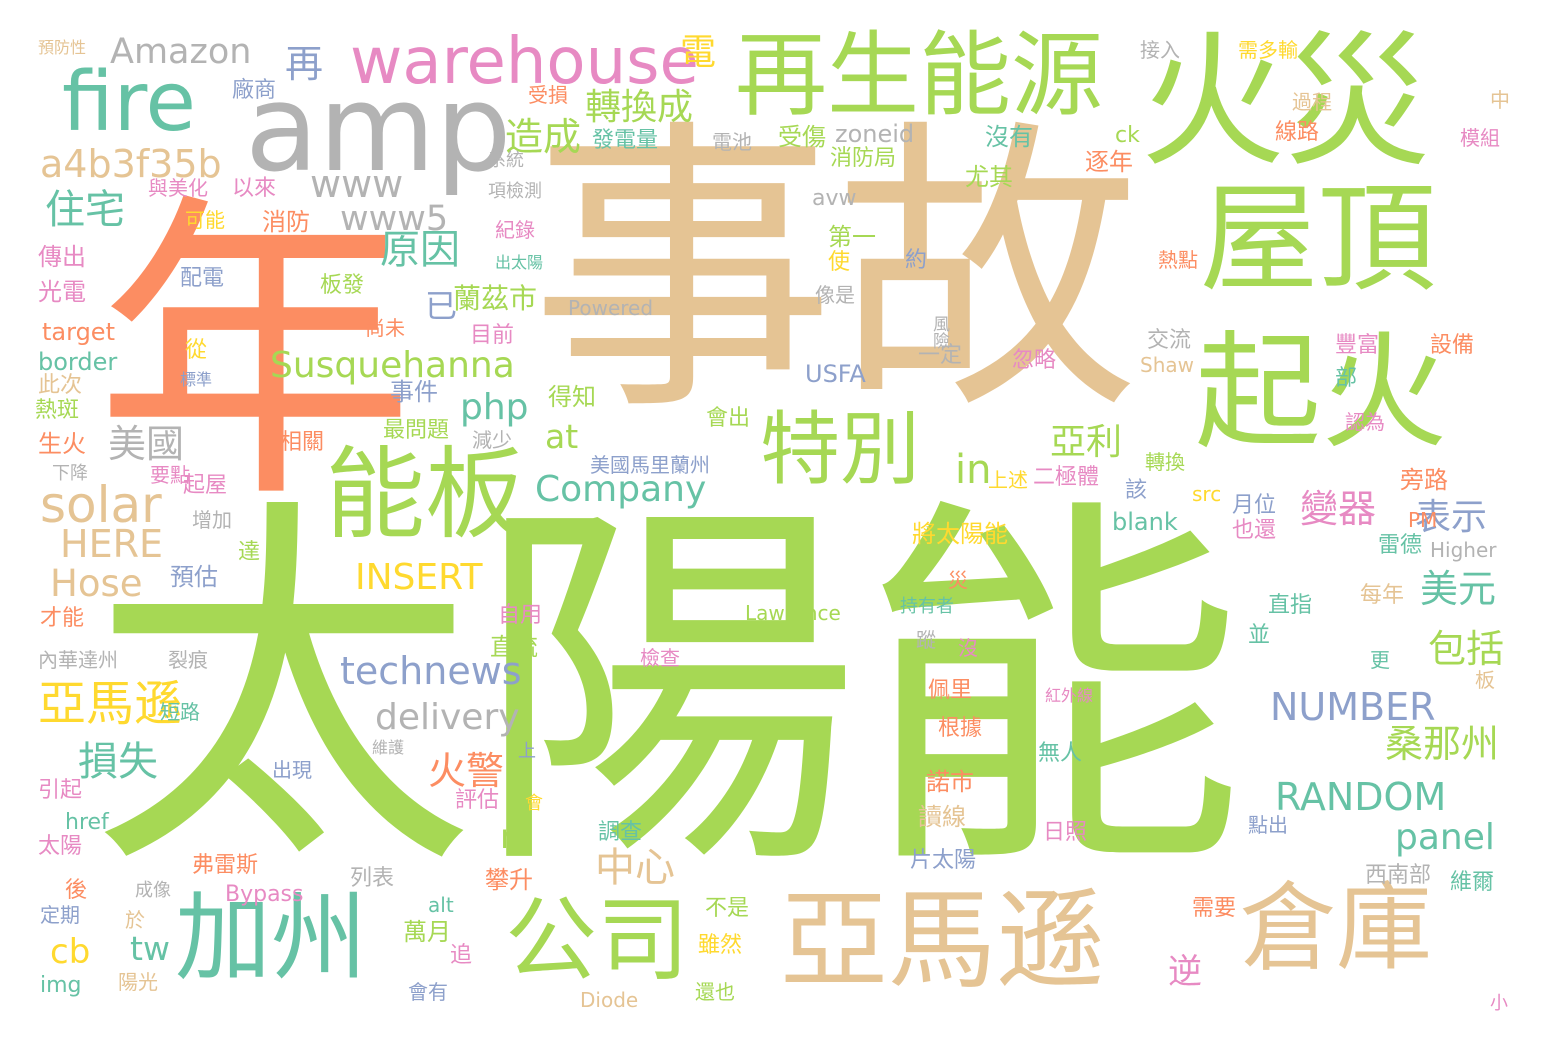  Describe the element at coordinates (1466, 649) in the screenshot. I see `word-cloud-word: 包括` at that location.